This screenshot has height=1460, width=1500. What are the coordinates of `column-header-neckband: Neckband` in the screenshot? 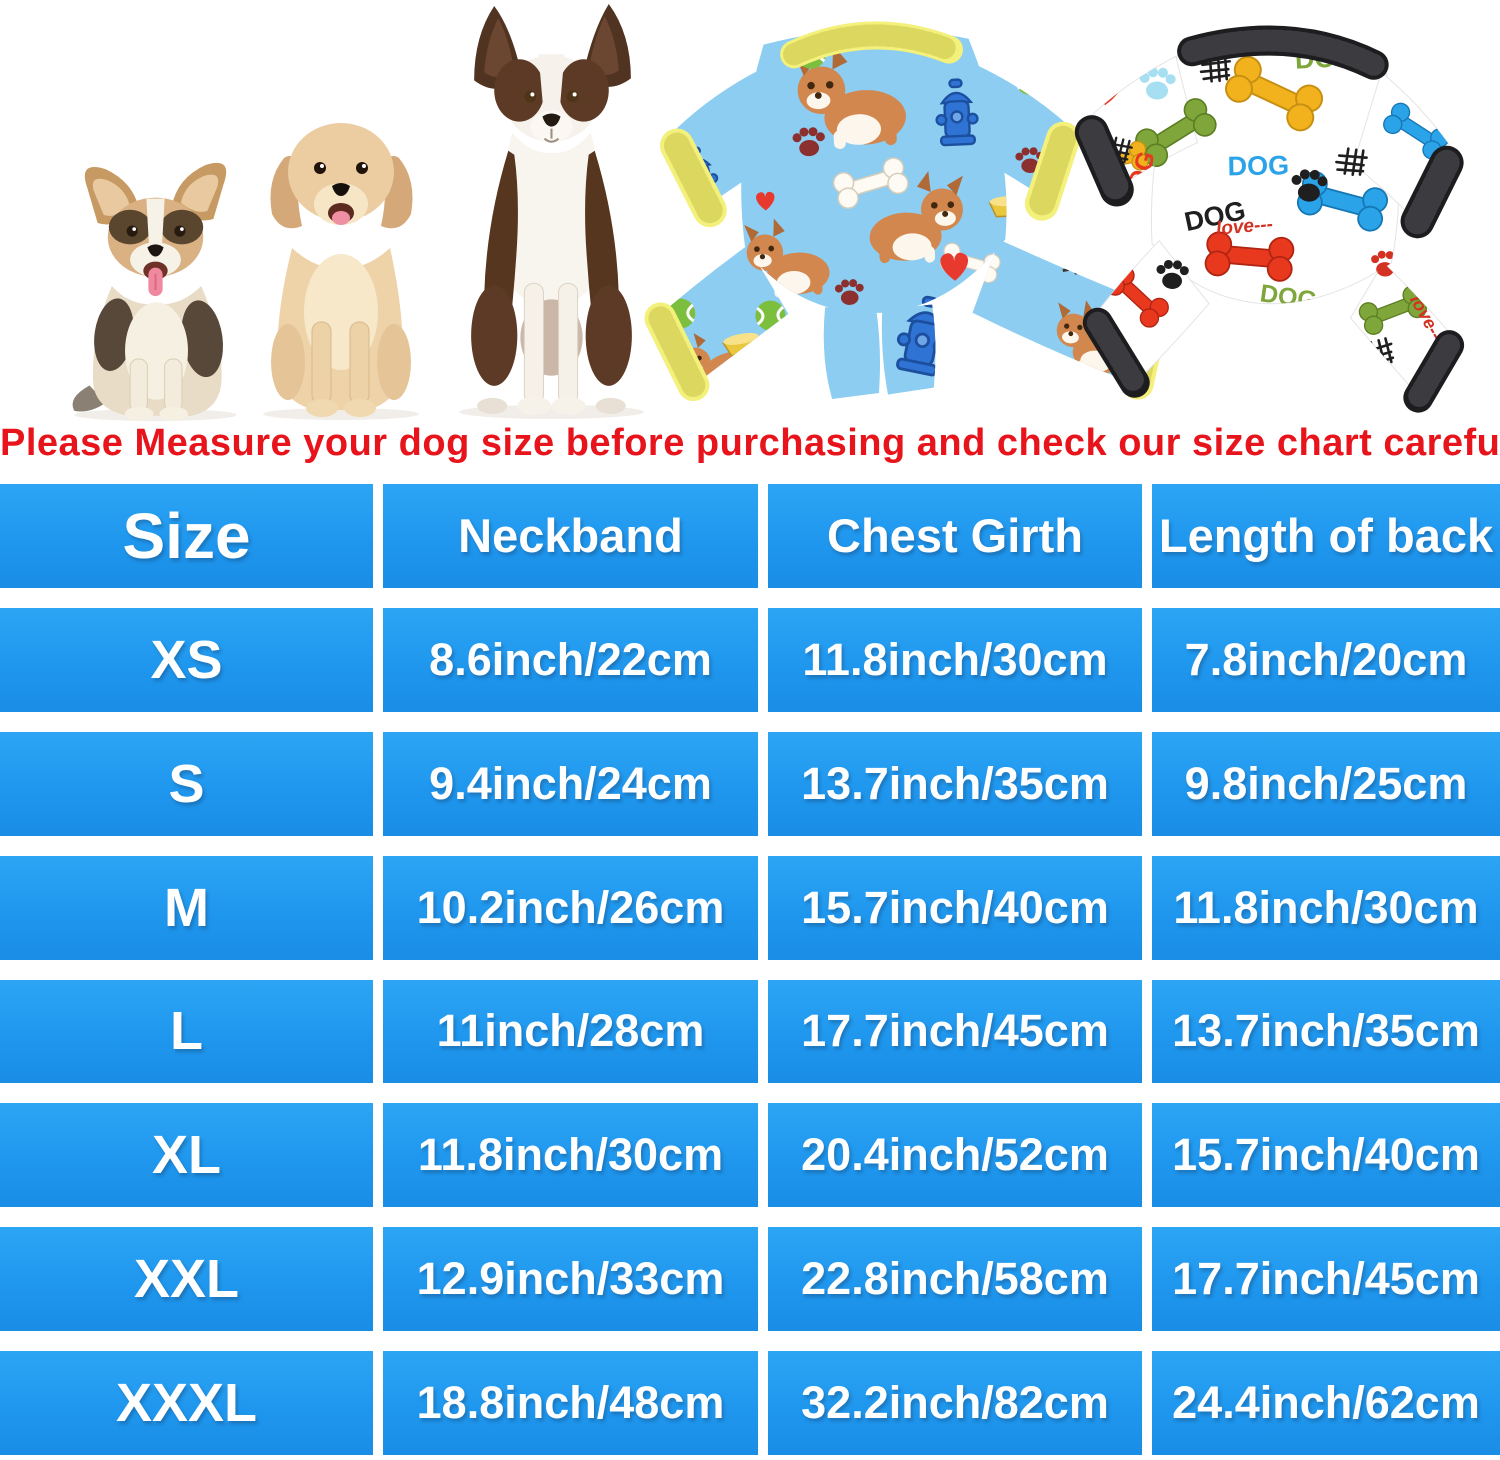 It's located at (570, 536).